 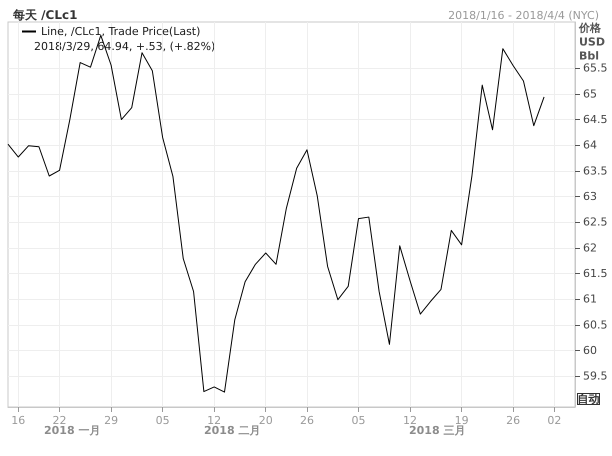 What do you see at coordinates (18, 420) in the screenshot?
I see `x-tick-label: 16` at bounding box center [18, 420].